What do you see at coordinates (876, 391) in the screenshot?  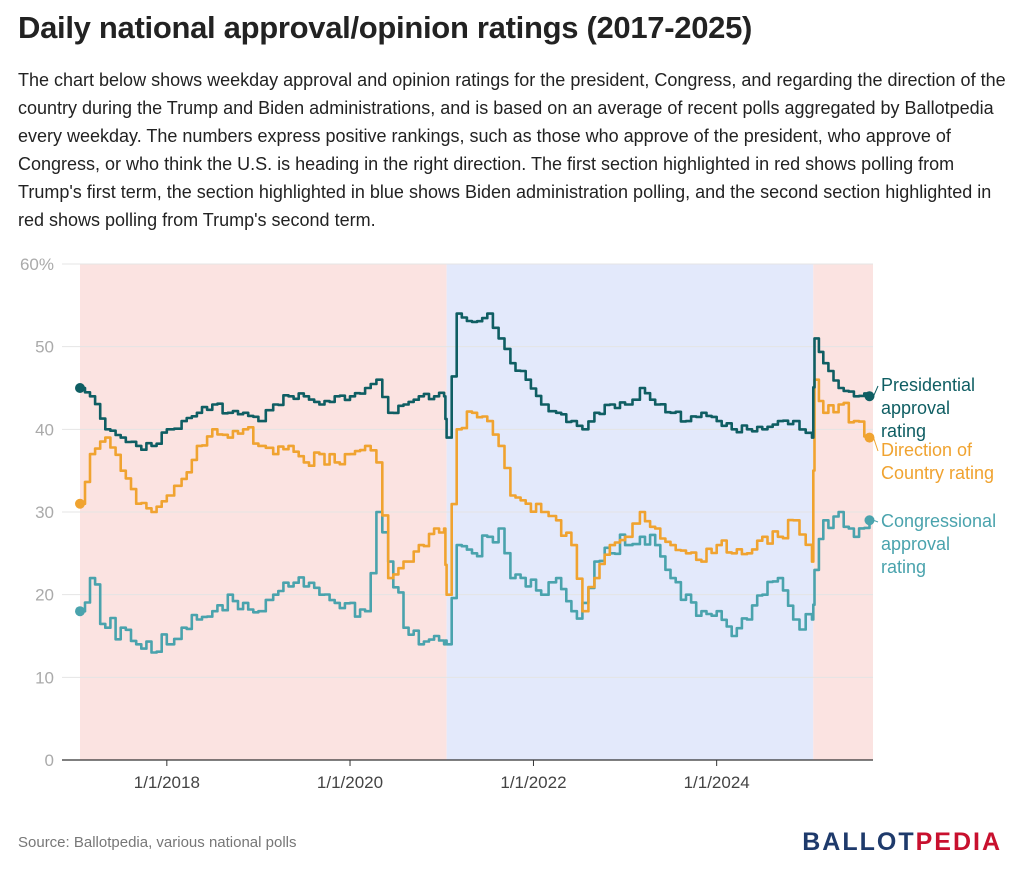 I see `label-leader-presidential` at bounding box center [876, 391].